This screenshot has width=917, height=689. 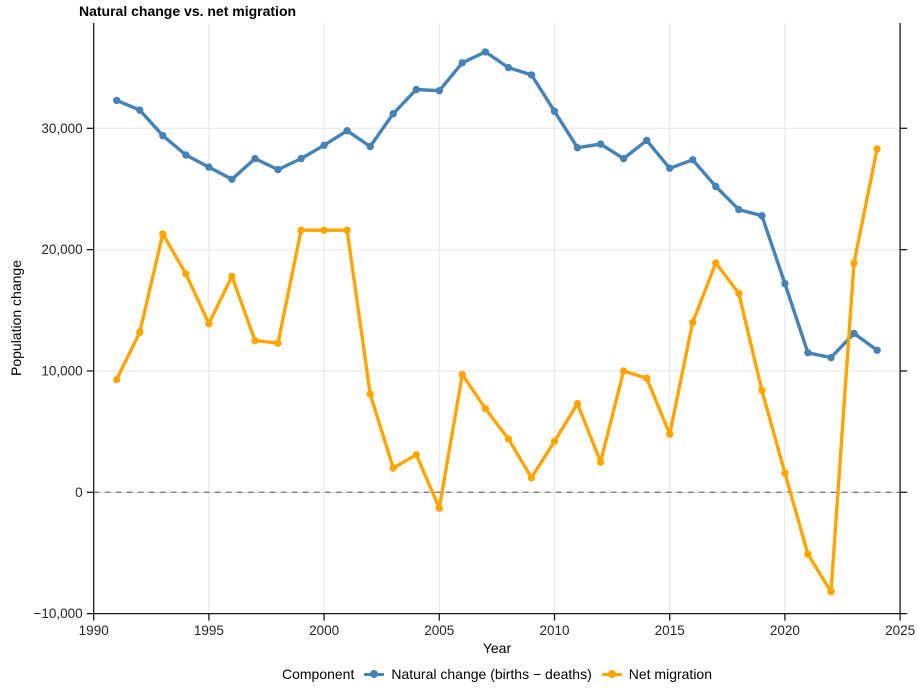 What do you see at coordinates (61, 249) in the screenshot?
I see `y-tick-label: 20,000` at bounding box center [61, 249].